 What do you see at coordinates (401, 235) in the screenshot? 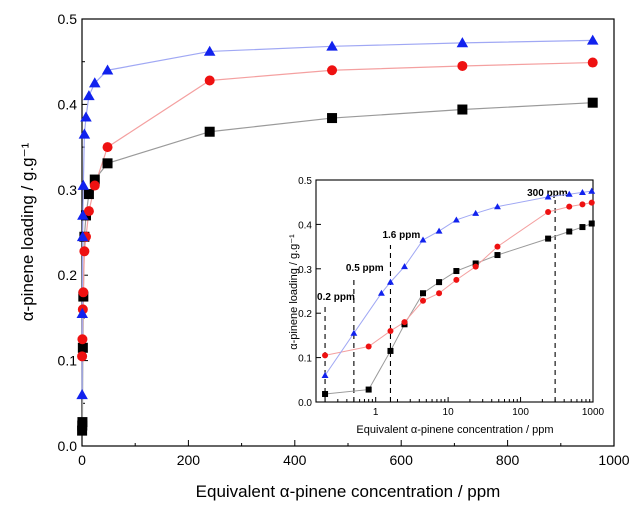
I see `inset-annotation-label: 1.6 ppm` at bounding box center [401, 235].